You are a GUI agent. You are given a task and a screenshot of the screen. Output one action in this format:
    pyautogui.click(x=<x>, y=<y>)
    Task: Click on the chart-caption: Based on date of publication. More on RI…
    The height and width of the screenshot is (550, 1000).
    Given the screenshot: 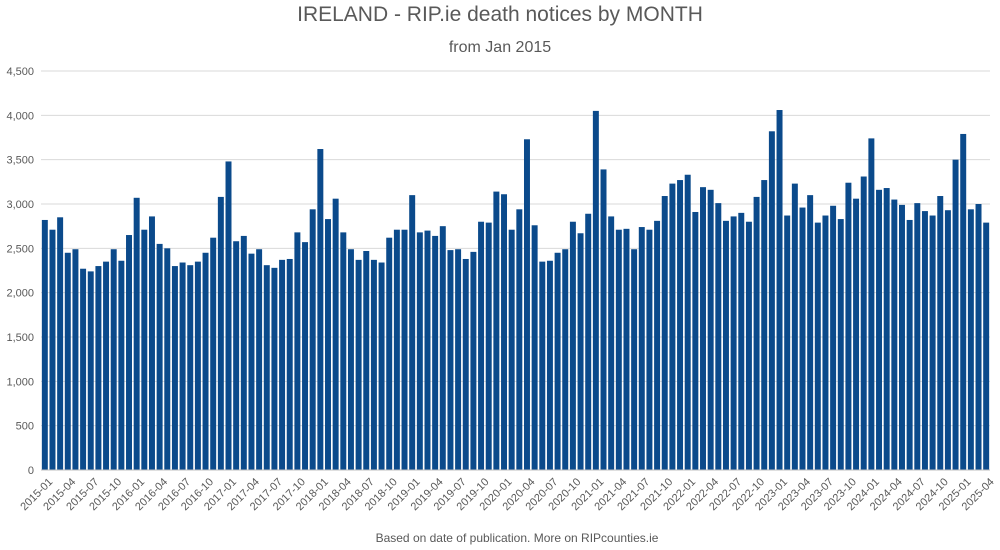 What is the action you would take?
    pyautogui.click(x=517, y=538)
    